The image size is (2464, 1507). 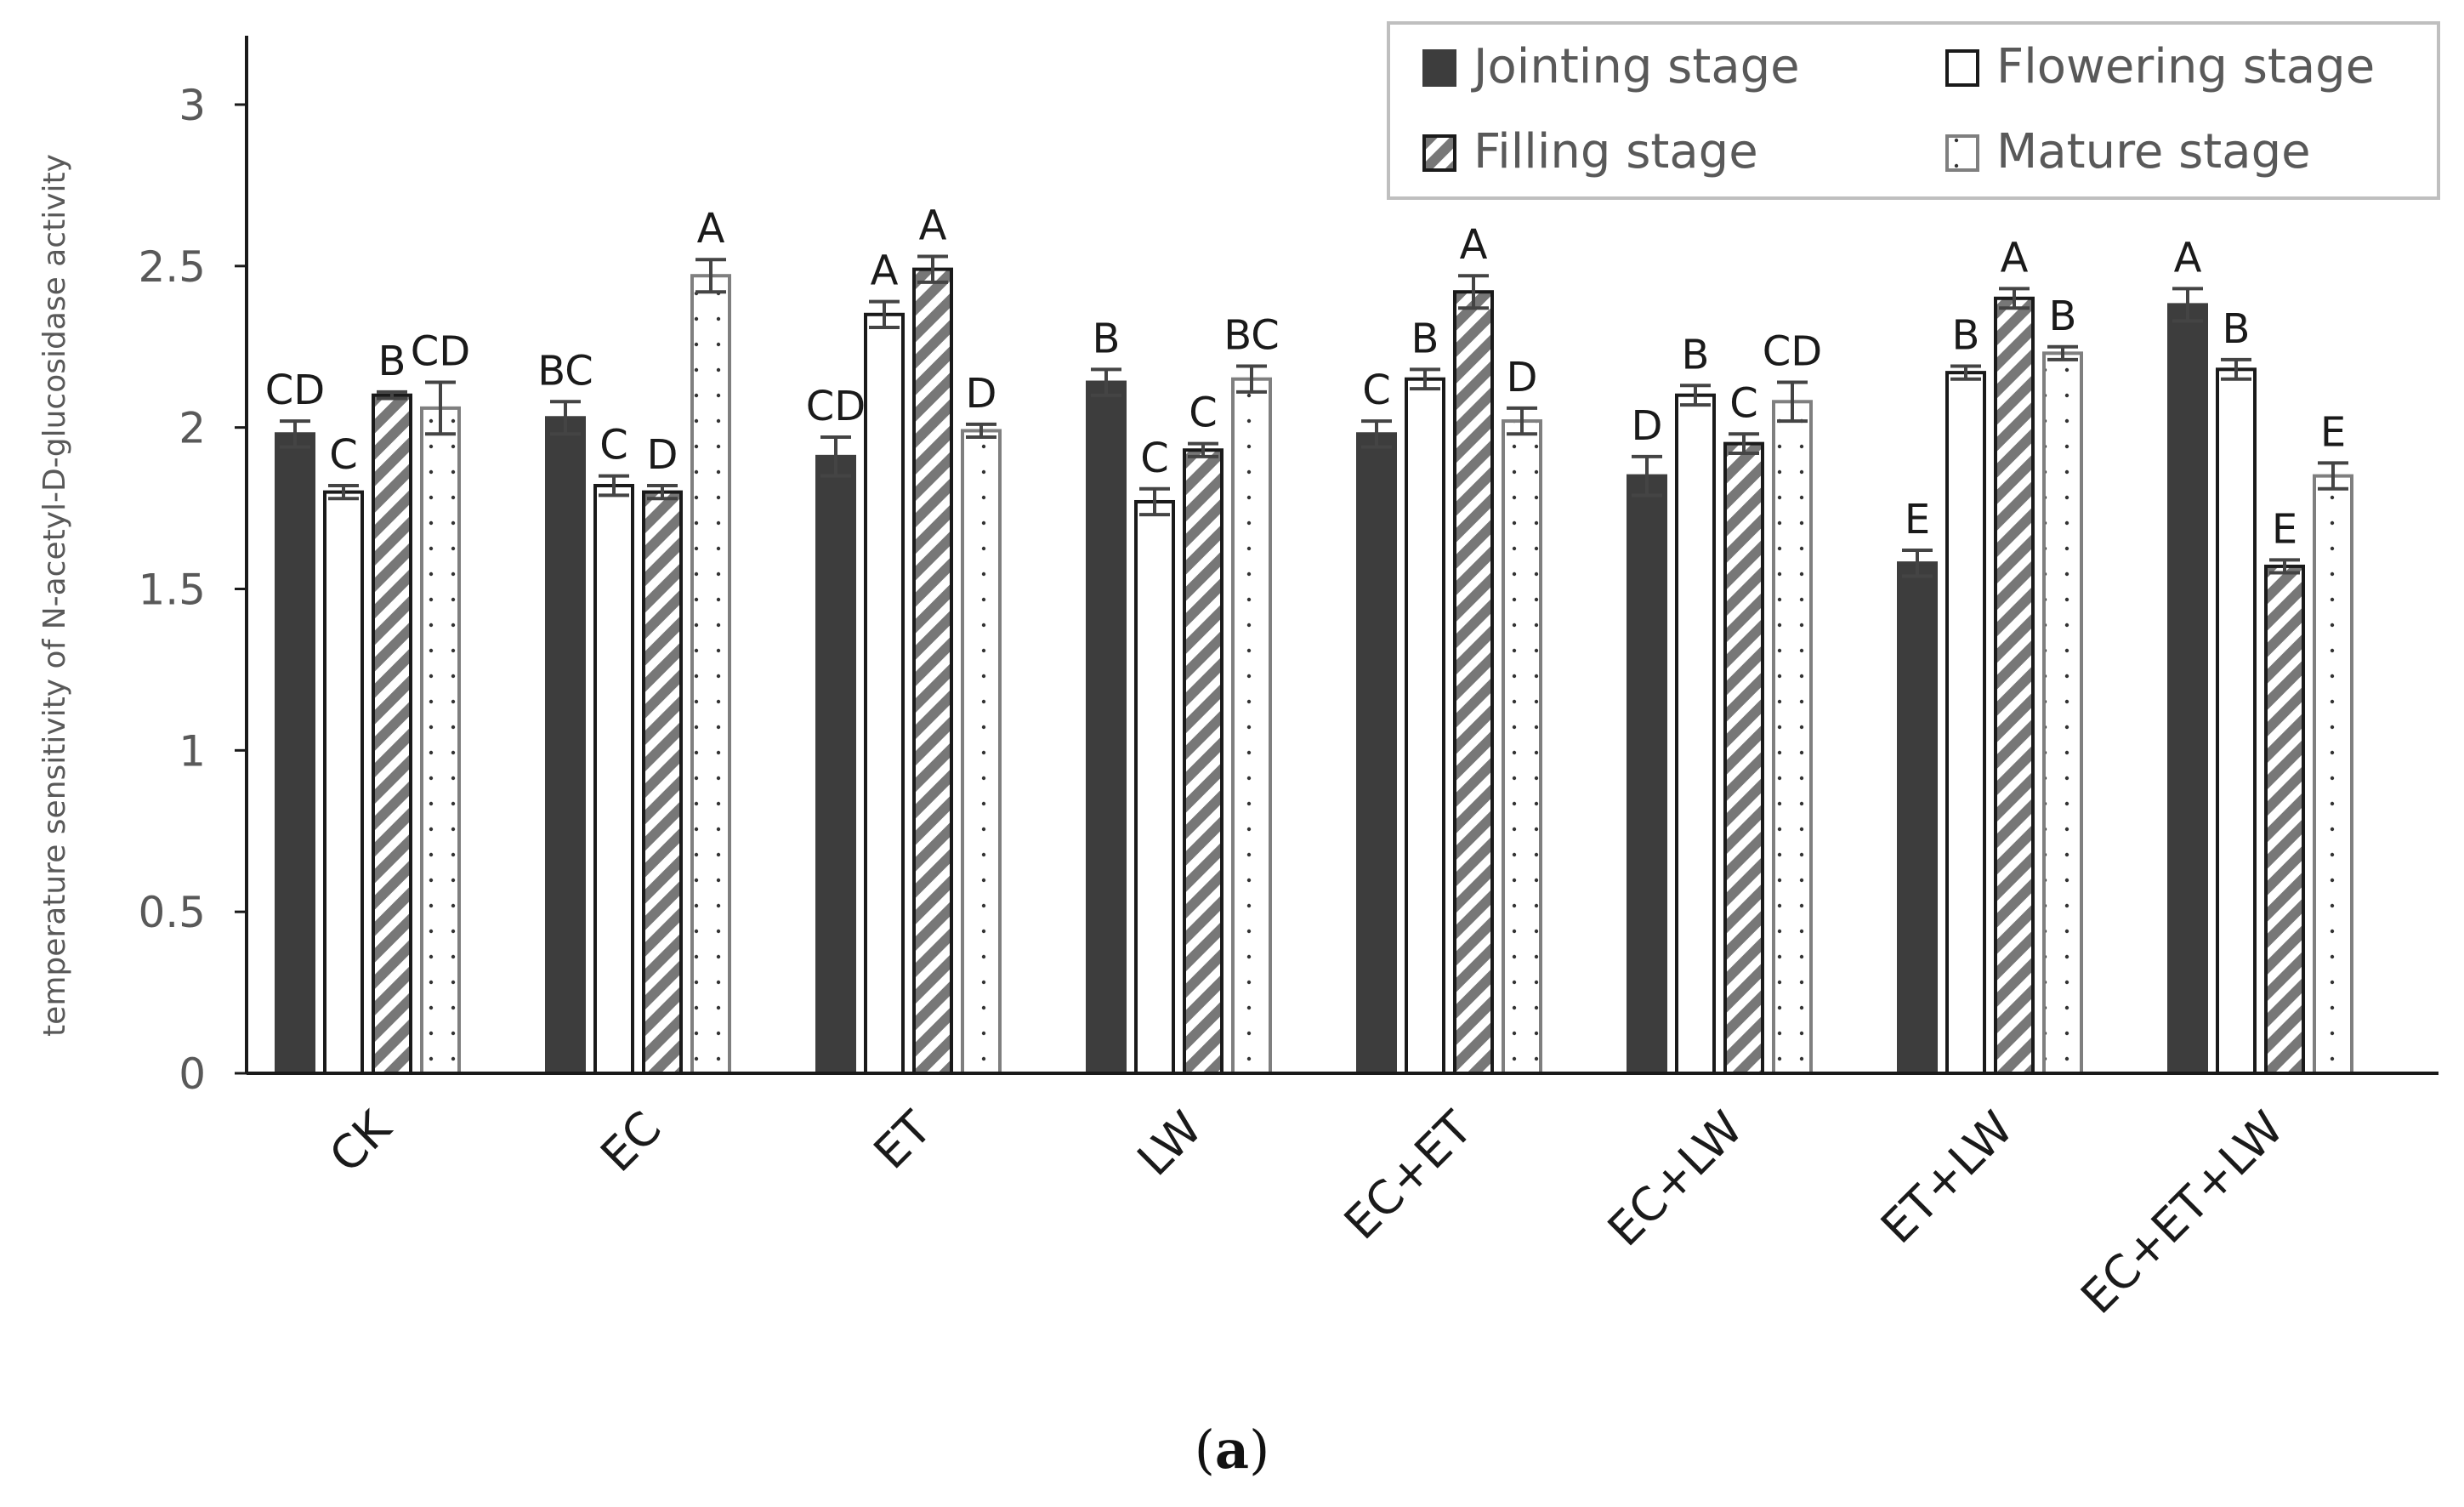 I want to click on bar-filling-stage-ck, so click(x=392, y=734).